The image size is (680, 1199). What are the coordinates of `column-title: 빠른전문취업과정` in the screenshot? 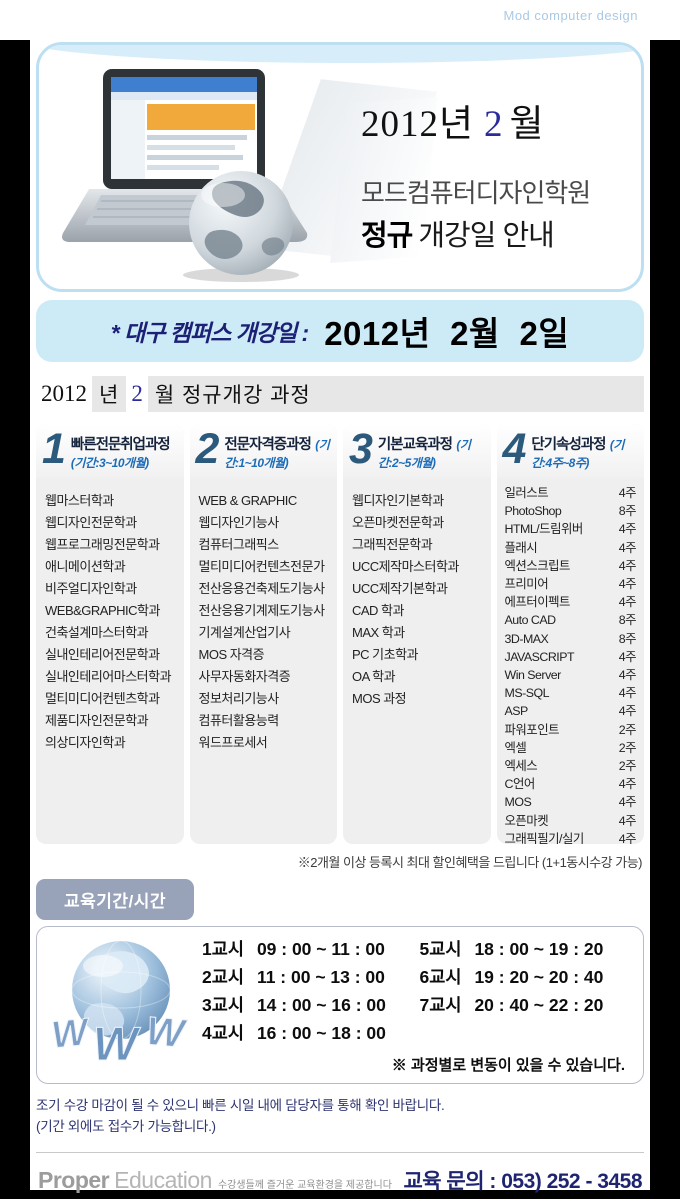 It's located at (120, 445).